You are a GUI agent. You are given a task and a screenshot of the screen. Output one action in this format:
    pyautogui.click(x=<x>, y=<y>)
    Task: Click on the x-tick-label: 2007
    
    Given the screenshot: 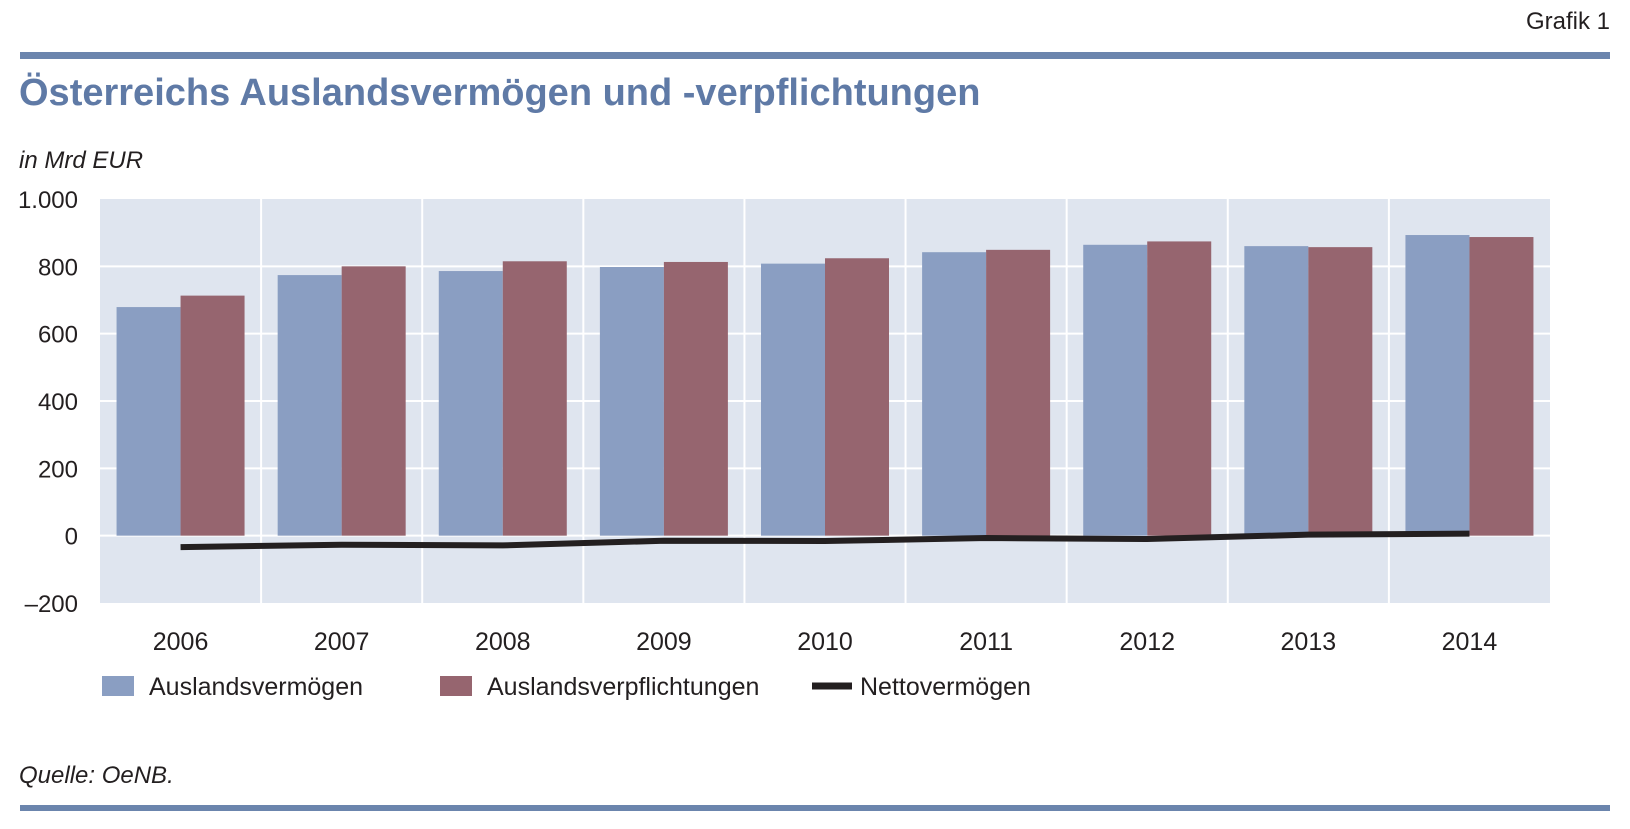 What is the action you would take?
    pyautogui.click(x=342, y=642)
    